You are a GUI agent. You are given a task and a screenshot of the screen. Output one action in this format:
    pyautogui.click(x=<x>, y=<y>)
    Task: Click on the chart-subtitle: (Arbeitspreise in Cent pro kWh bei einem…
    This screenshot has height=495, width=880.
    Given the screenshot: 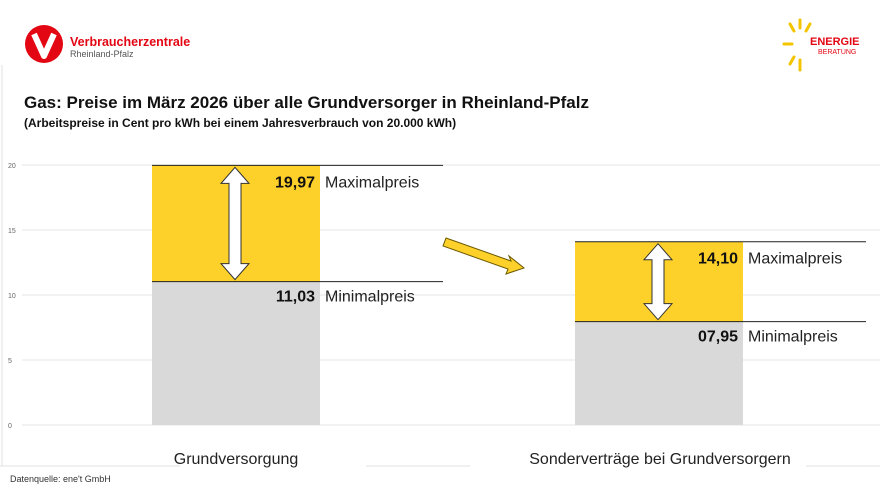 What is the action you would take?
    pyautogui.click(x=240, y=123)
    